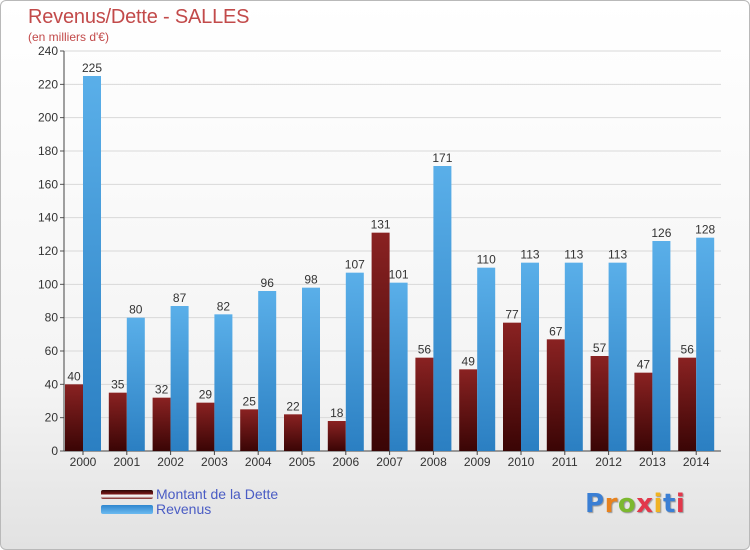 The image size is (750, 550). I want to click on y-tick-label: 20, so click(52, 418).